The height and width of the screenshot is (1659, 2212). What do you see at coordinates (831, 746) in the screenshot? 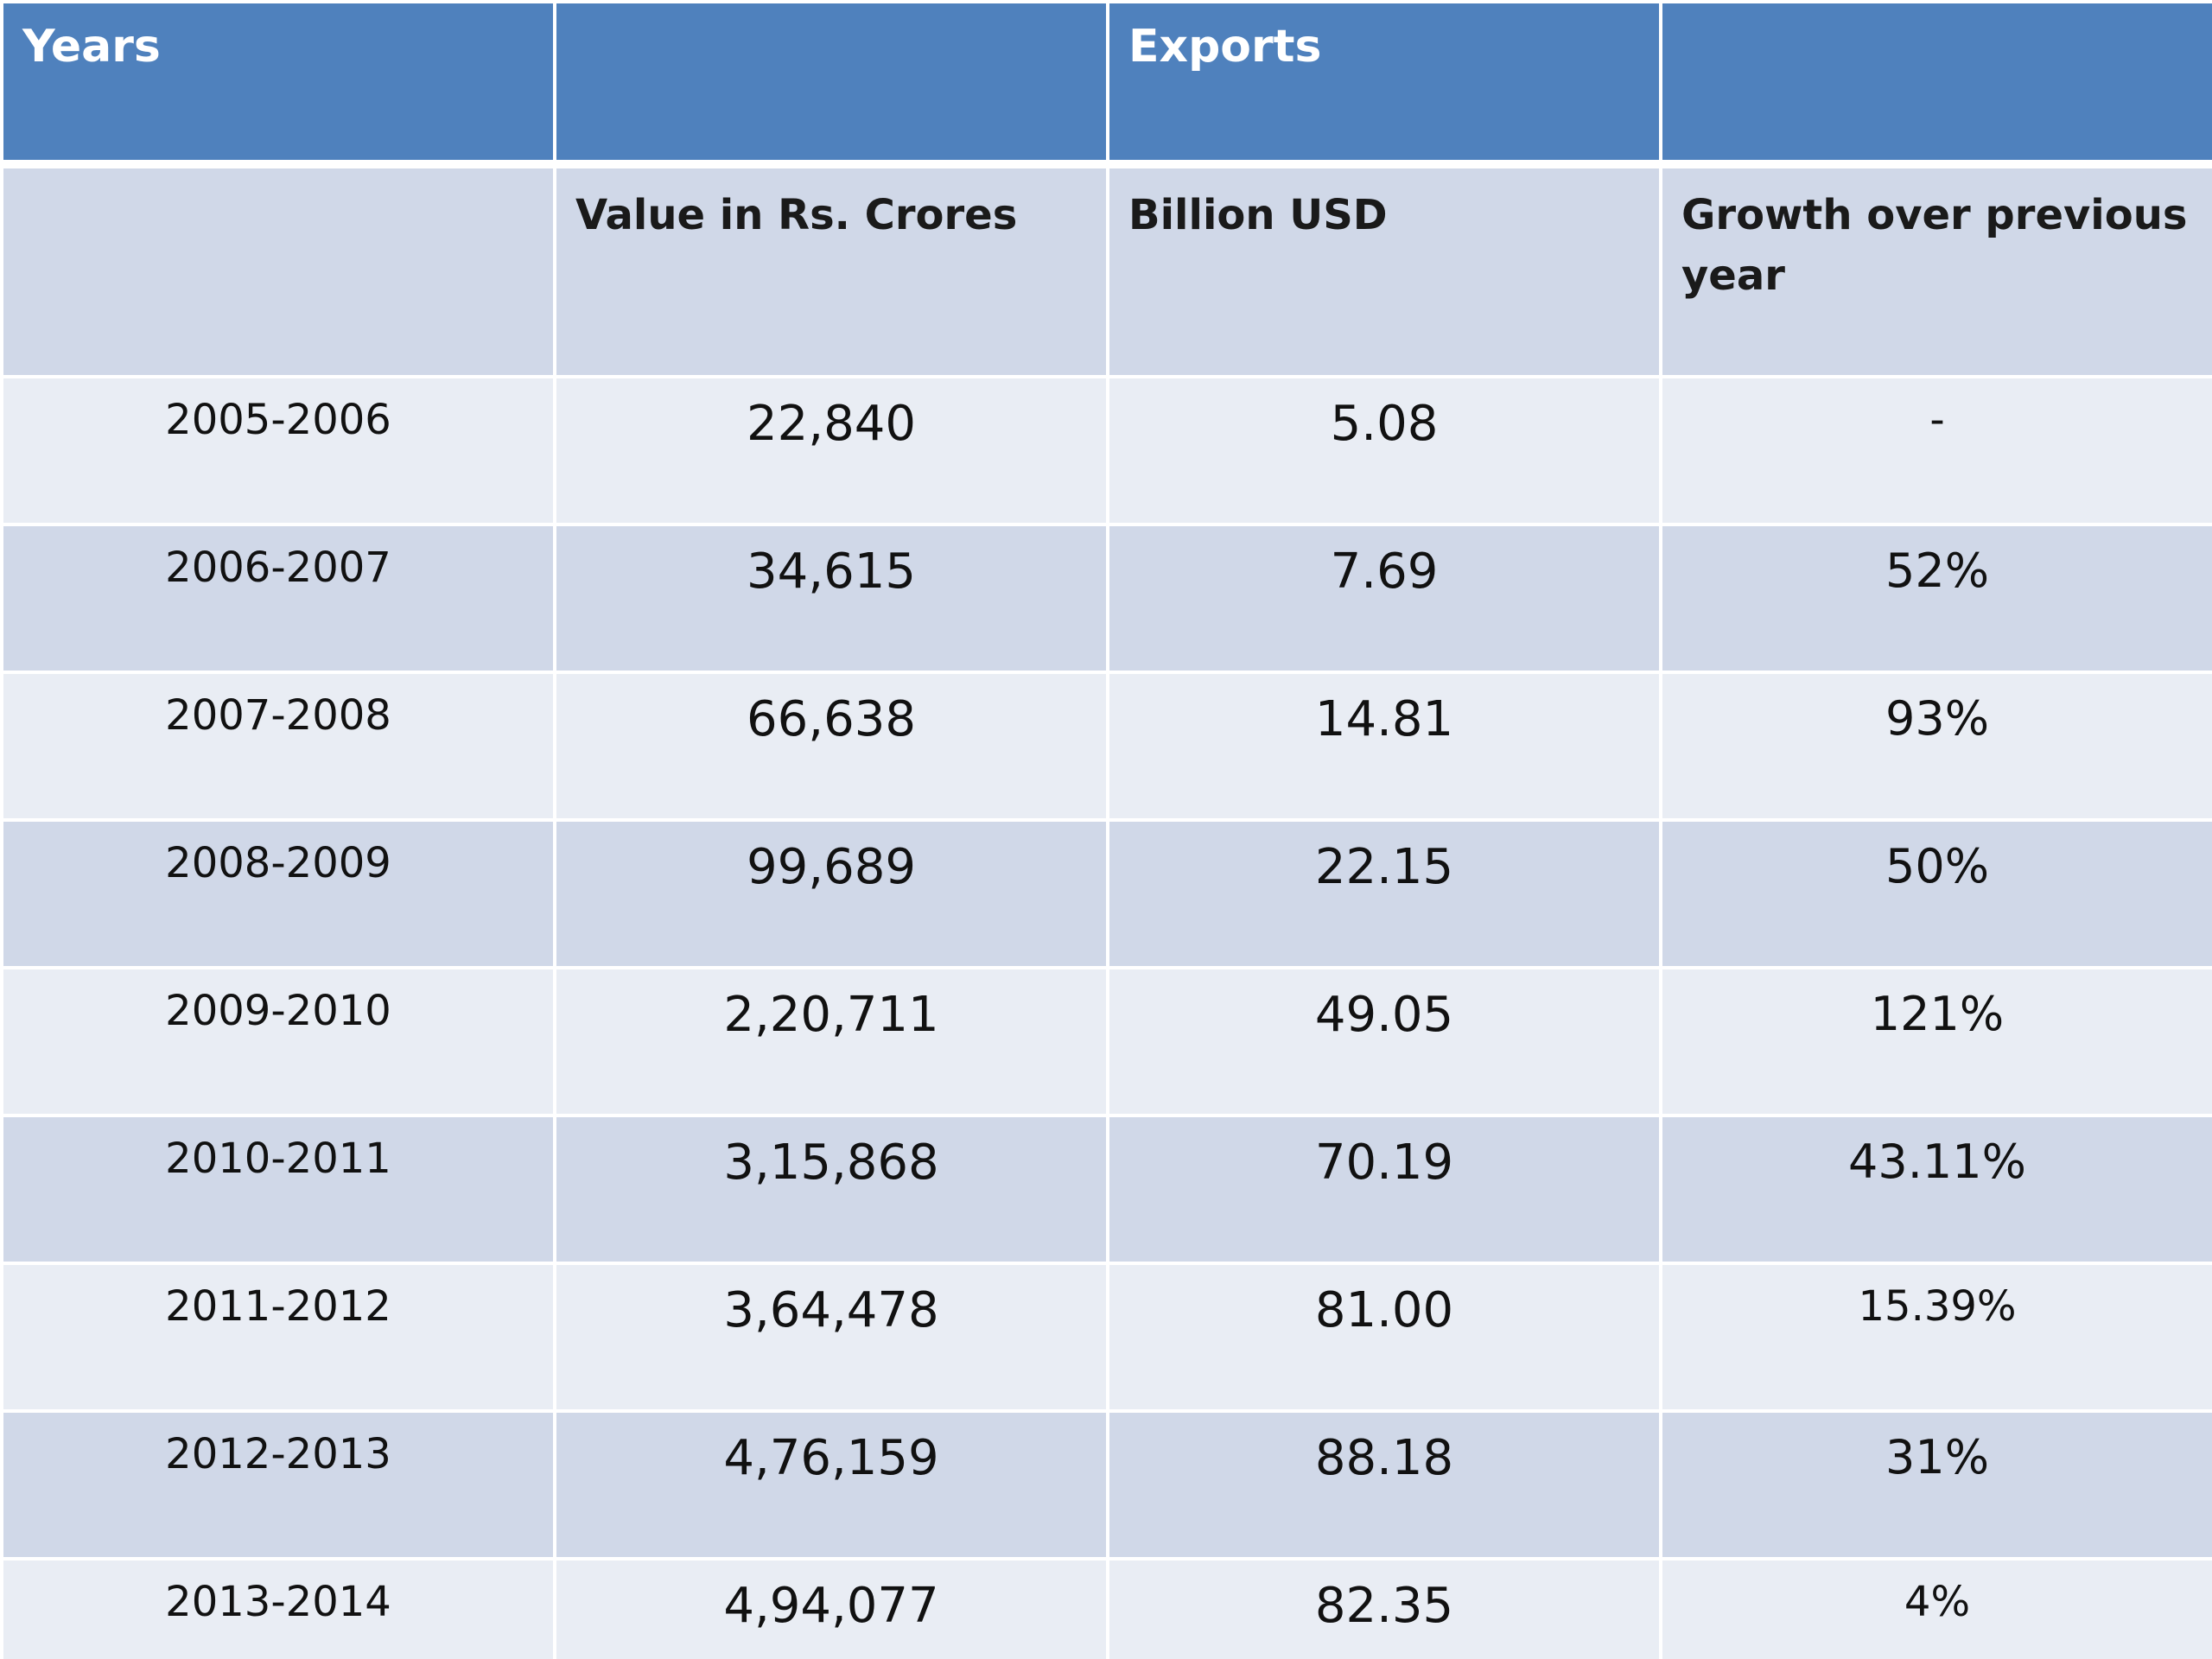
I see `cell-value-crores: 66,638` at bounding box center [831, 746].